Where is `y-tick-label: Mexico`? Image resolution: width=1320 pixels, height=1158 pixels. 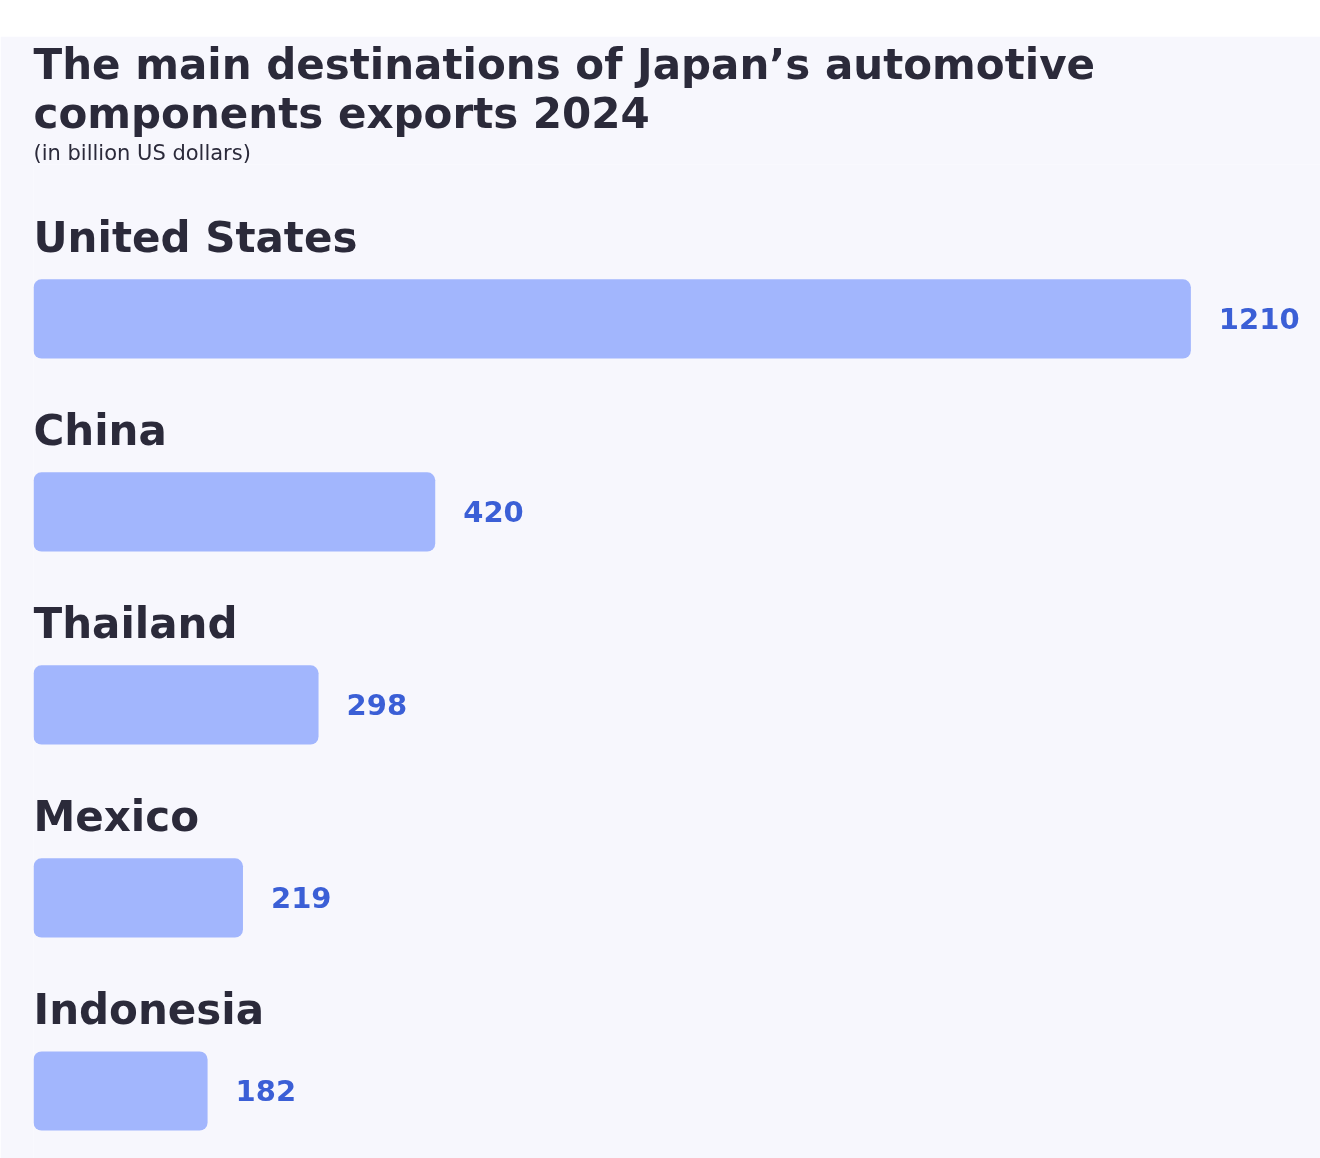 y-tick-label: Mexico is located at coordinates (116, 817).